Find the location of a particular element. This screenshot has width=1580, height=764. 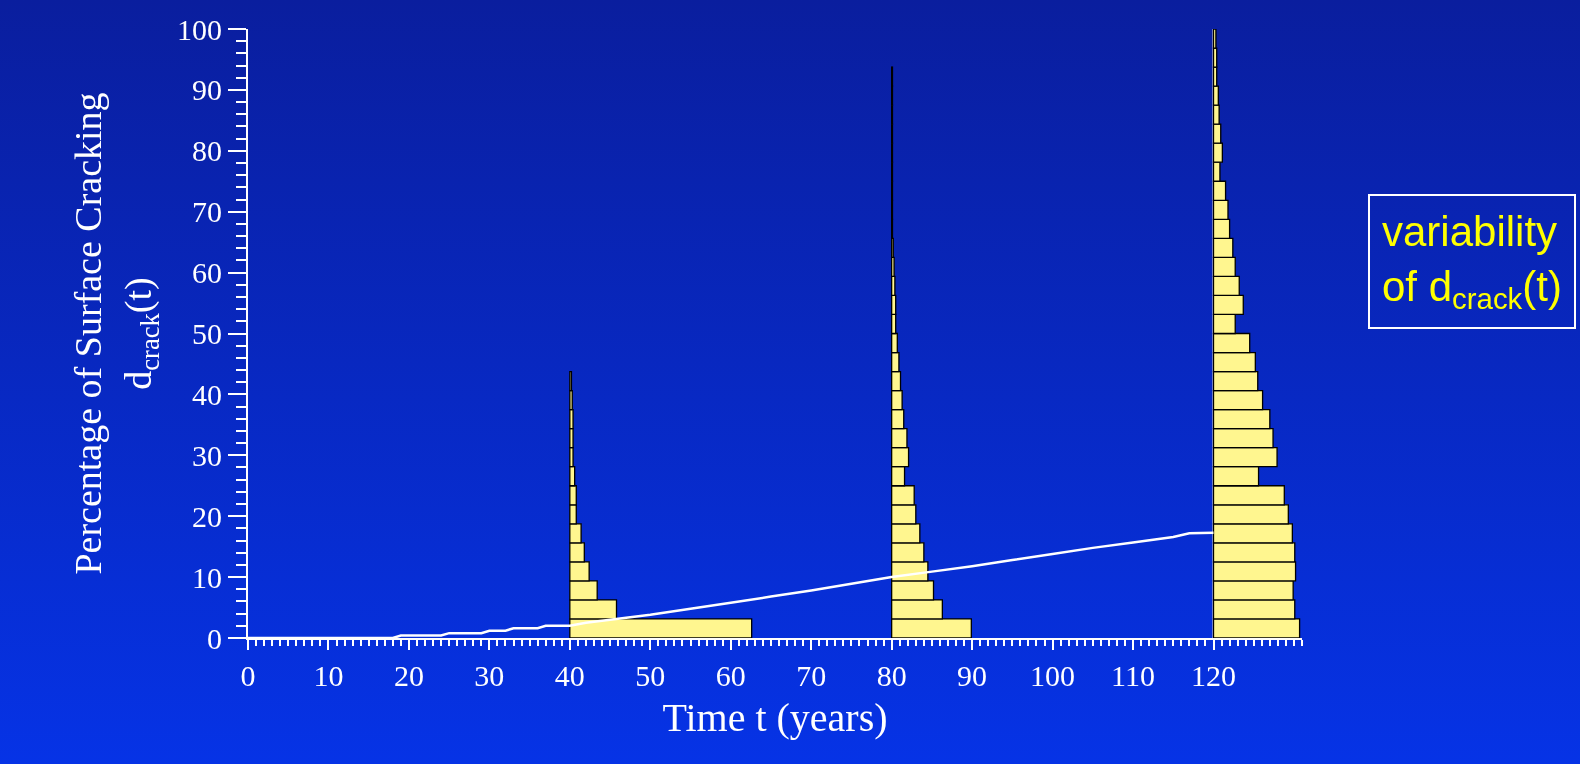

x-tick-label: 80 is located at coordinates (891, 675).